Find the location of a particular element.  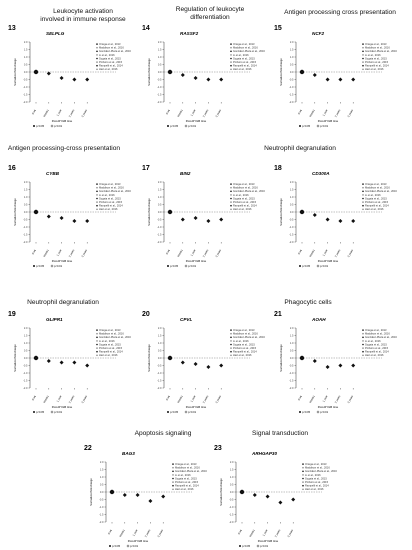

legend-entry: Ortega et al., 2013 is located at coordinates (110, 184).